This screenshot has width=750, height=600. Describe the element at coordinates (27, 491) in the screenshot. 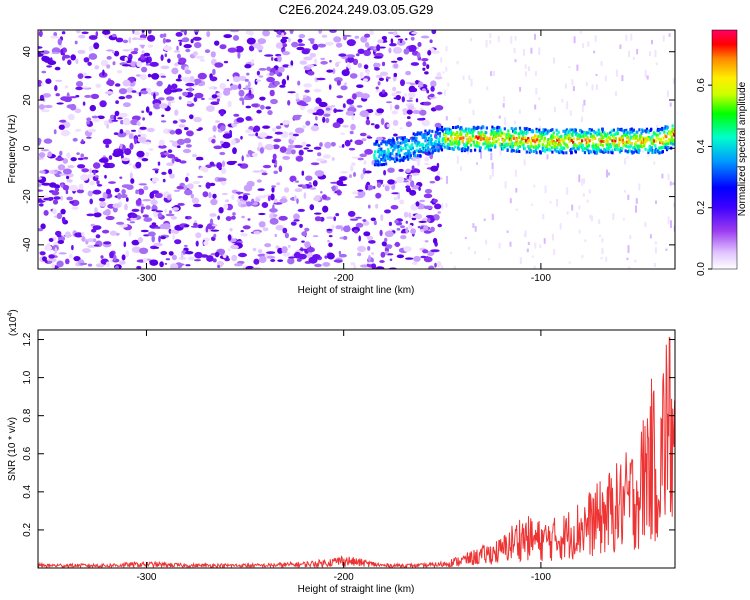

I see `y-tick-label: 0.4` at that location.